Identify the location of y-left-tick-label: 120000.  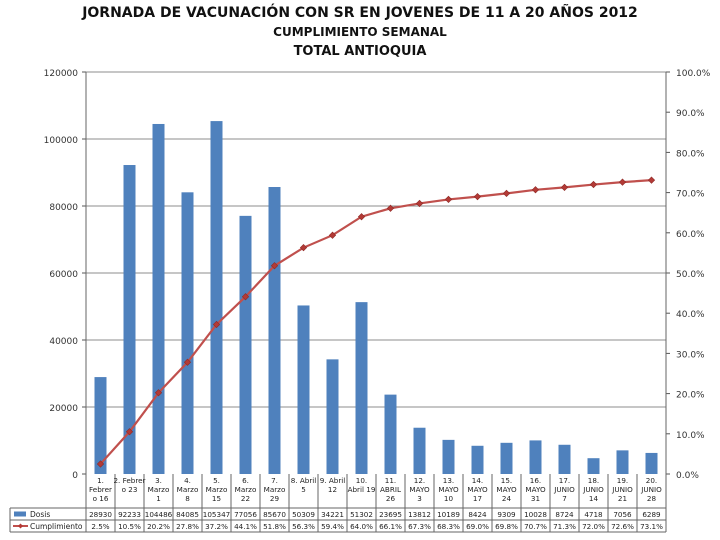
(61, 74).